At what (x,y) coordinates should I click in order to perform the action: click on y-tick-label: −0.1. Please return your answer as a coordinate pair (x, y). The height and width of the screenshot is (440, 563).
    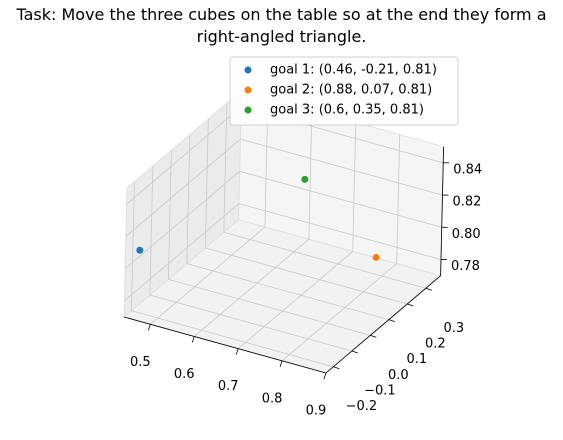
    Looking at the image, I should click on (380, 391).